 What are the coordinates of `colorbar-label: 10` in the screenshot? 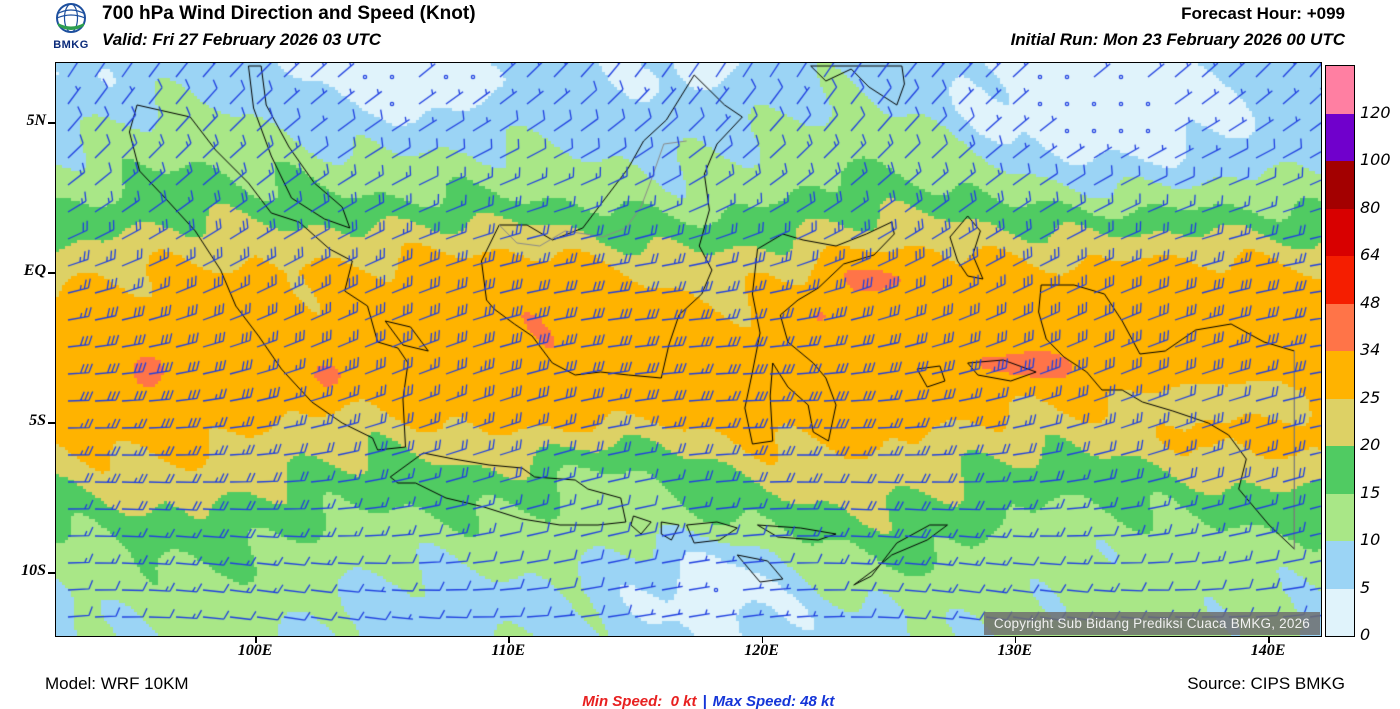 It's located at (1370, 539).